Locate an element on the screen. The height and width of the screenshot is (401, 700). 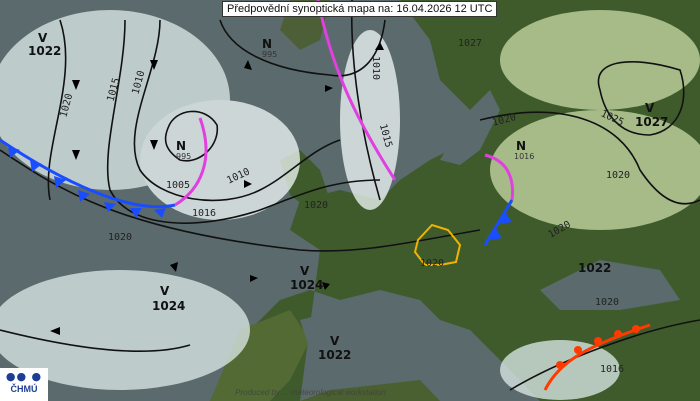
czech-border is located at coordinates (437, 244).